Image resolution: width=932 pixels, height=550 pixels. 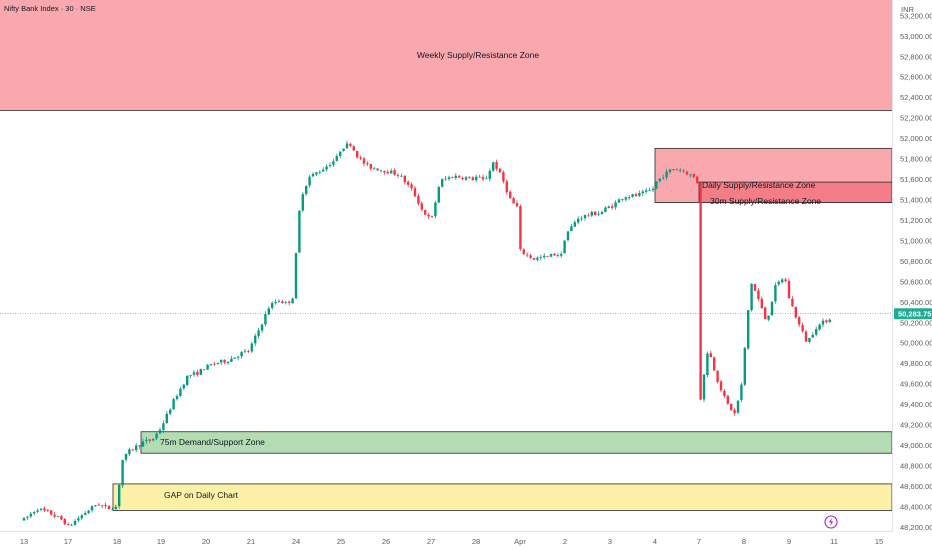 I want to click on time-tick-1: 17, so click(x=68, y=541).